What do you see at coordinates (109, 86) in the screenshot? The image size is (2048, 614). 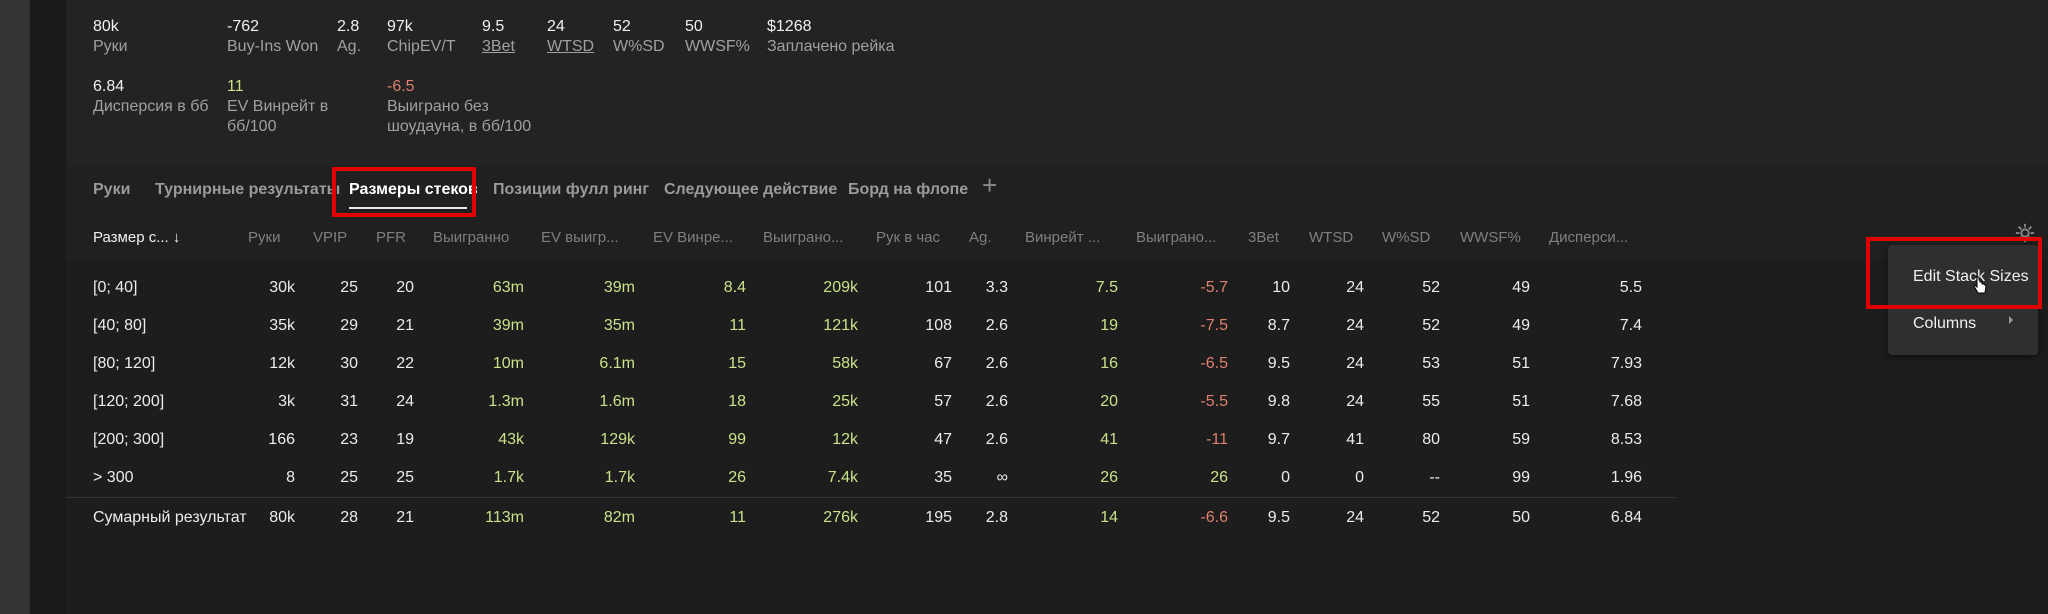 I see `stat-value: 6.84` at bounding box center [109, 86].